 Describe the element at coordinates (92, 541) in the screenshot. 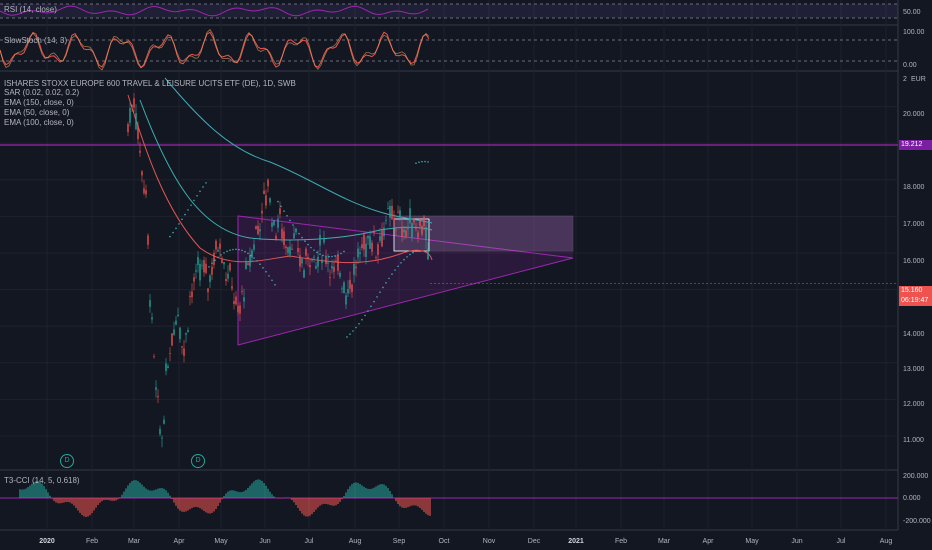

I see `x-label-feb: Feb` at that location.